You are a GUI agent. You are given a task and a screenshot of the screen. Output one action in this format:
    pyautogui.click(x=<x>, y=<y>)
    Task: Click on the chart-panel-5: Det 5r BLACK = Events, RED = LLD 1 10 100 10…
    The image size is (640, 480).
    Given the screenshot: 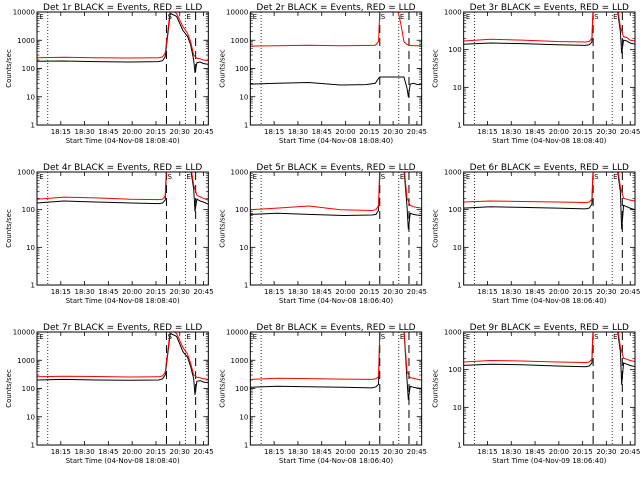 What is the action you would take?
    pyautogui.click(x=322, y=234)
    